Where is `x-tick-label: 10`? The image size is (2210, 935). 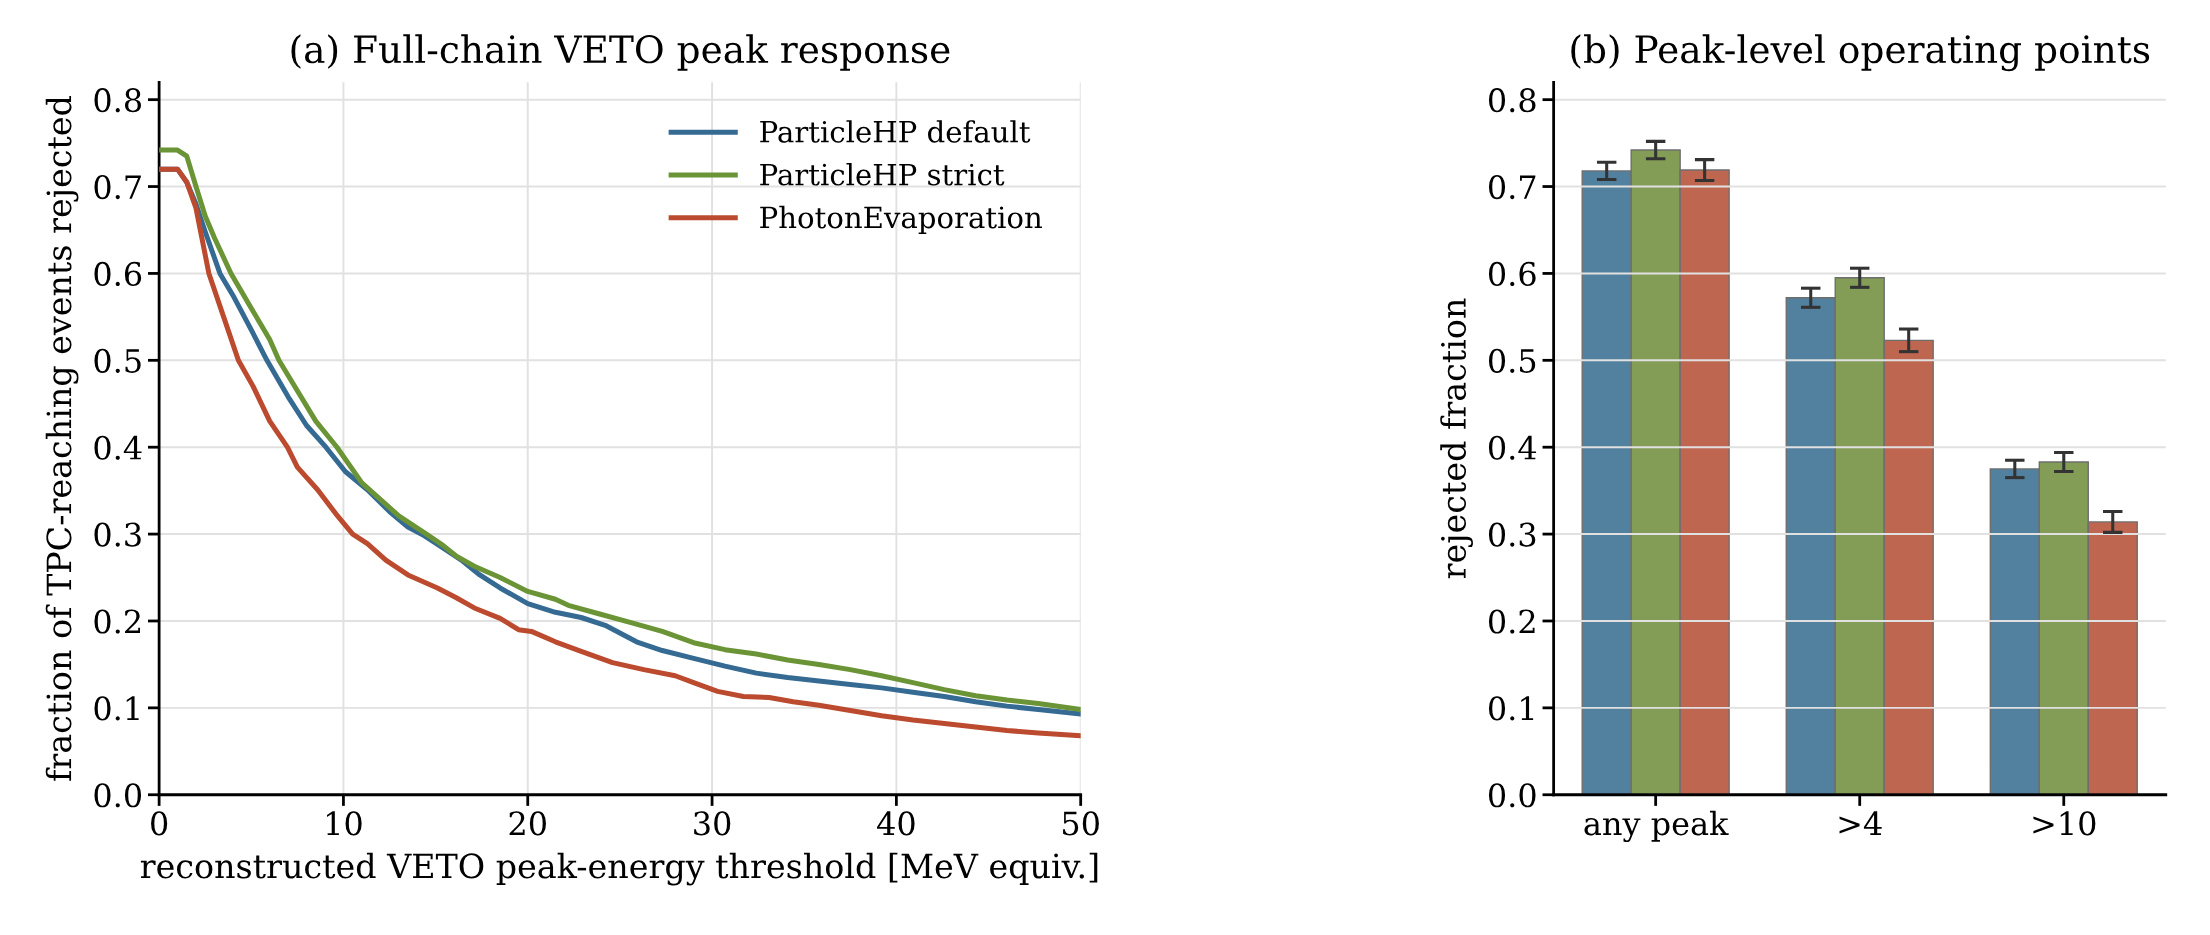
x-tick-label: 10 is located at coordinates (344, 823).